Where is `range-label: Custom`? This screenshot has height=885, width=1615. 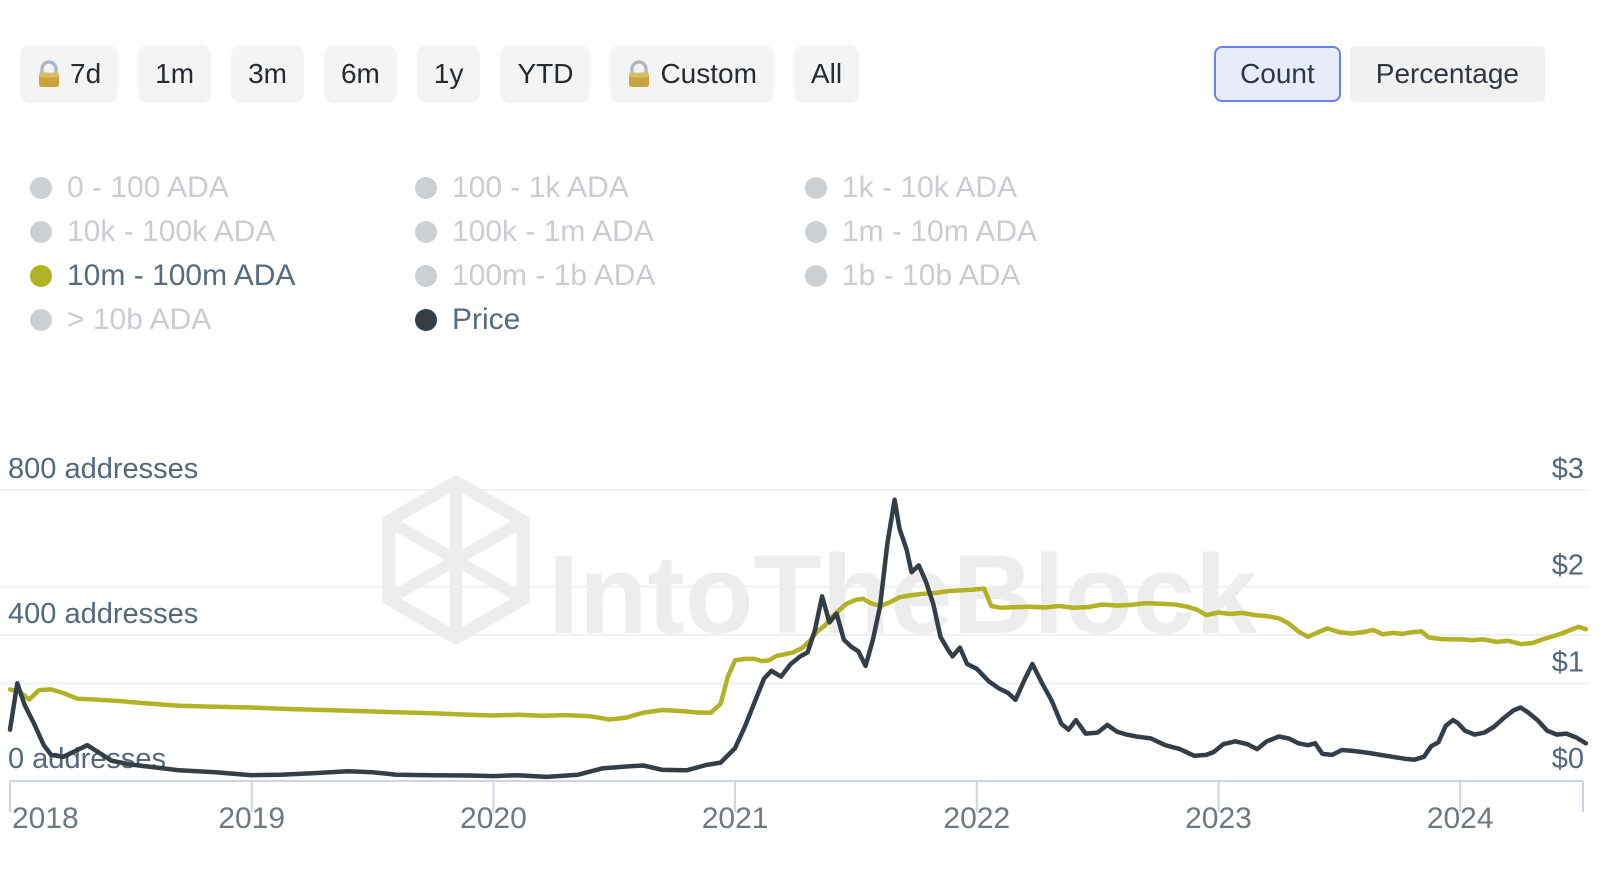 range-label: Custom is located at coordinates (708, 73).